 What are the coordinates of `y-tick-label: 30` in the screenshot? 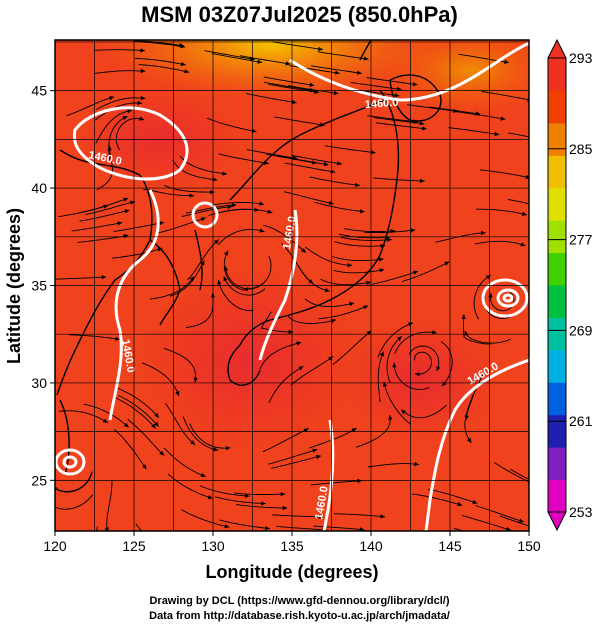 It's located at (39, 383).